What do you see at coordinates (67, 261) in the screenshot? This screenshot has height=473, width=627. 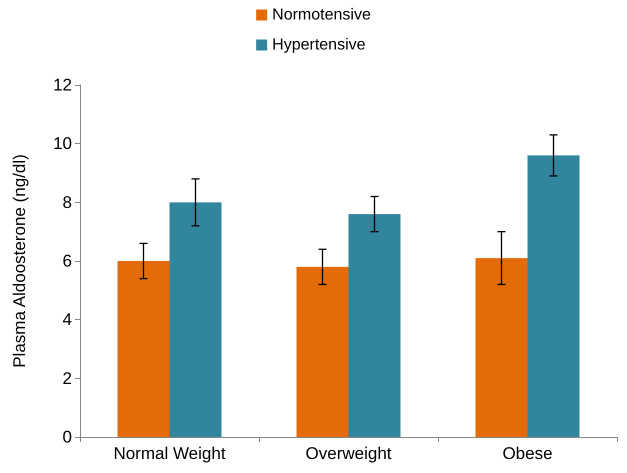 I see `y-tick-label: 6` at bounding box center [67, 261].